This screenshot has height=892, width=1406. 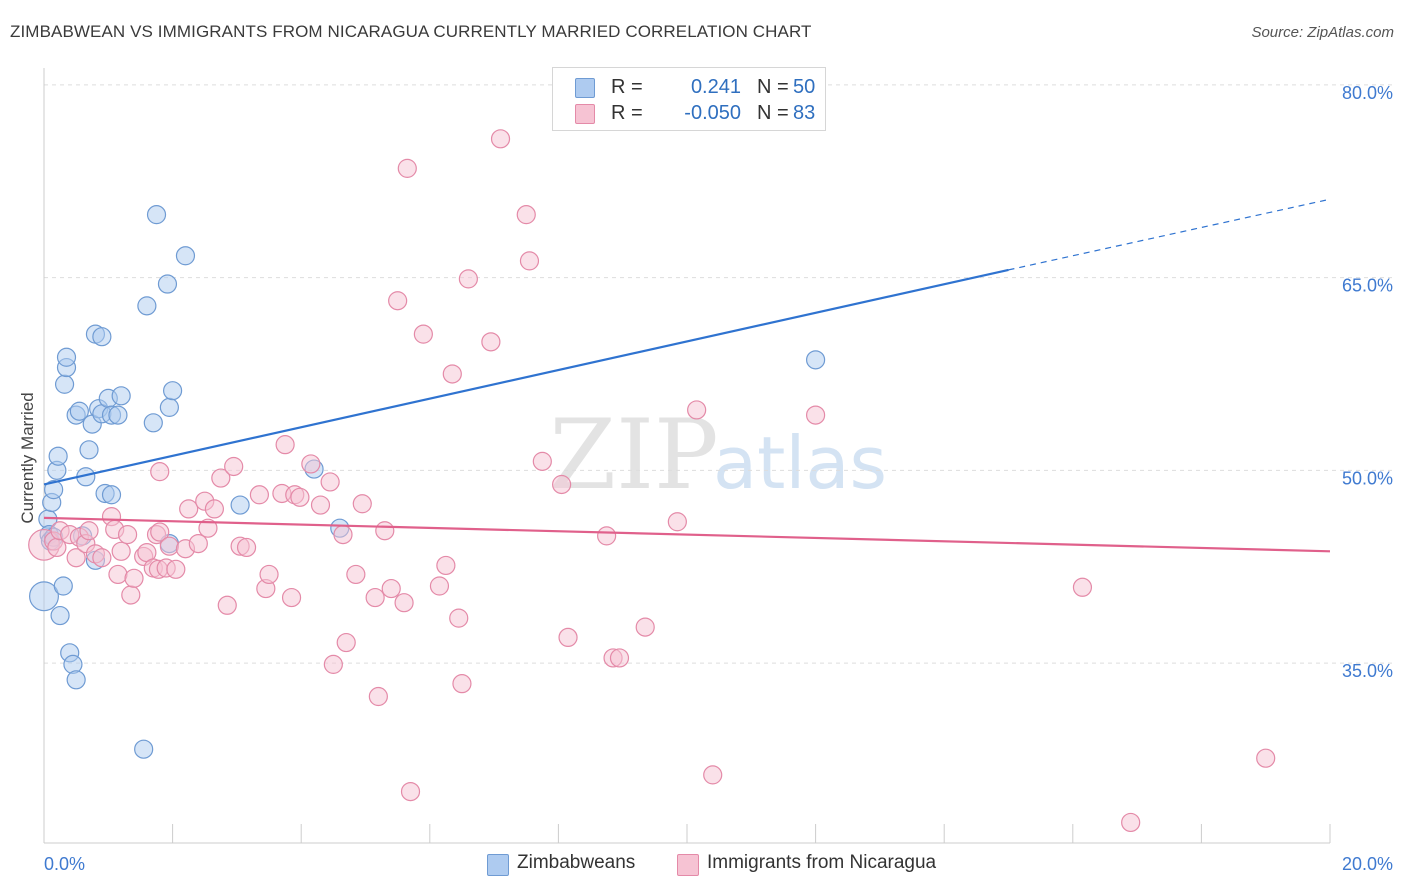 What do you see at coordinates (712, 113) in the screenshot?
I see `r-value: -0.050` at bounding box center [712, 113].